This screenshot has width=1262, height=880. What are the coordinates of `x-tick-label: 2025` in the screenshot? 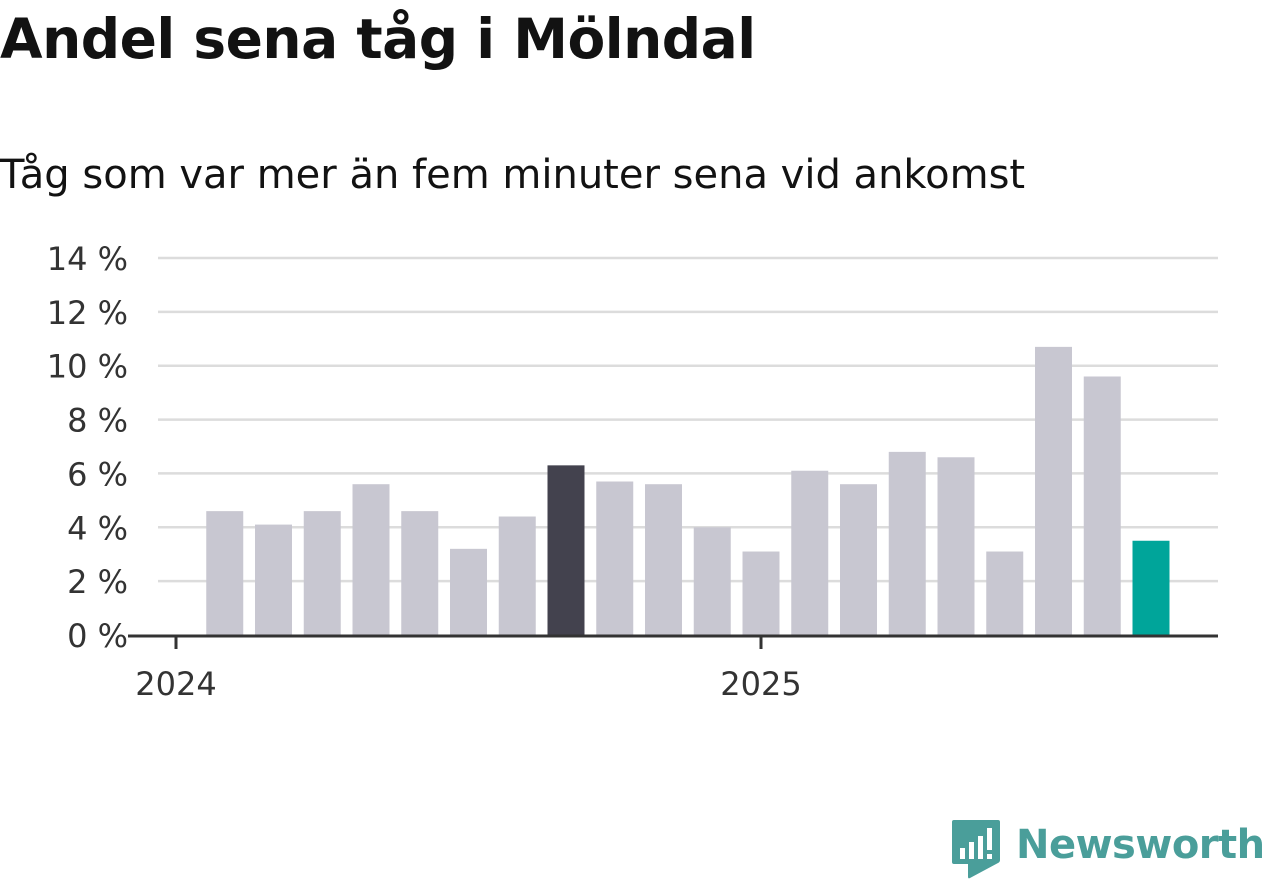 It's located at (760, 684).